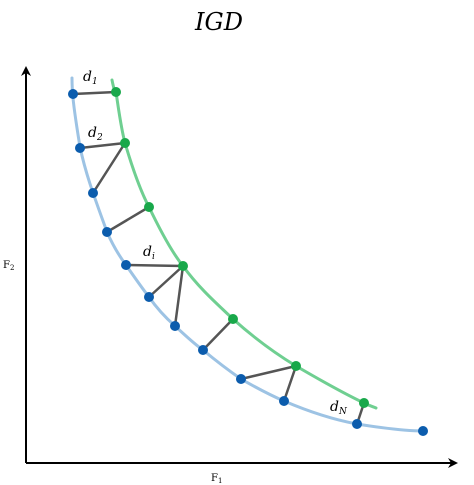 This screenshot has height=485, width=474. Describe the element at coordinates (95, 82) in the screenshot. I see `distance-label-sub: 1` at that location.